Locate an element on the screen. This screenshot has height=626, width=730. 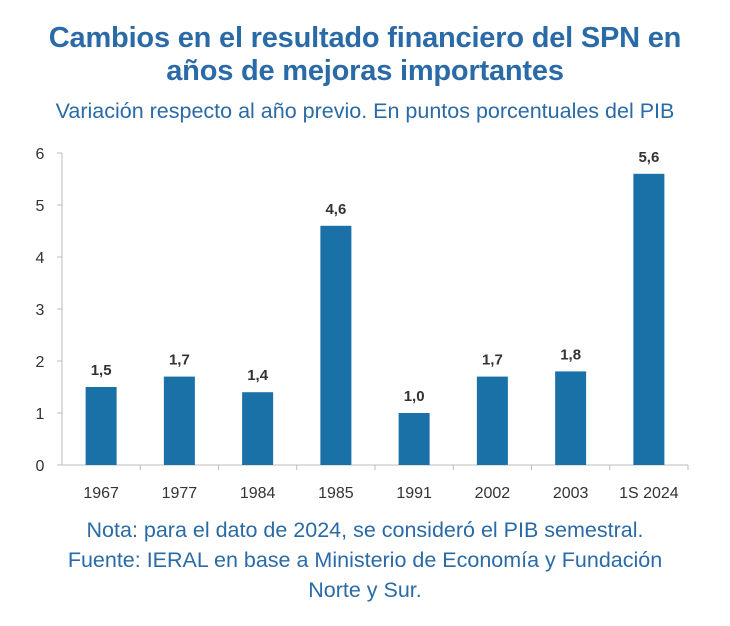
data-label: 5,6 is located at coordinates (648, 157).